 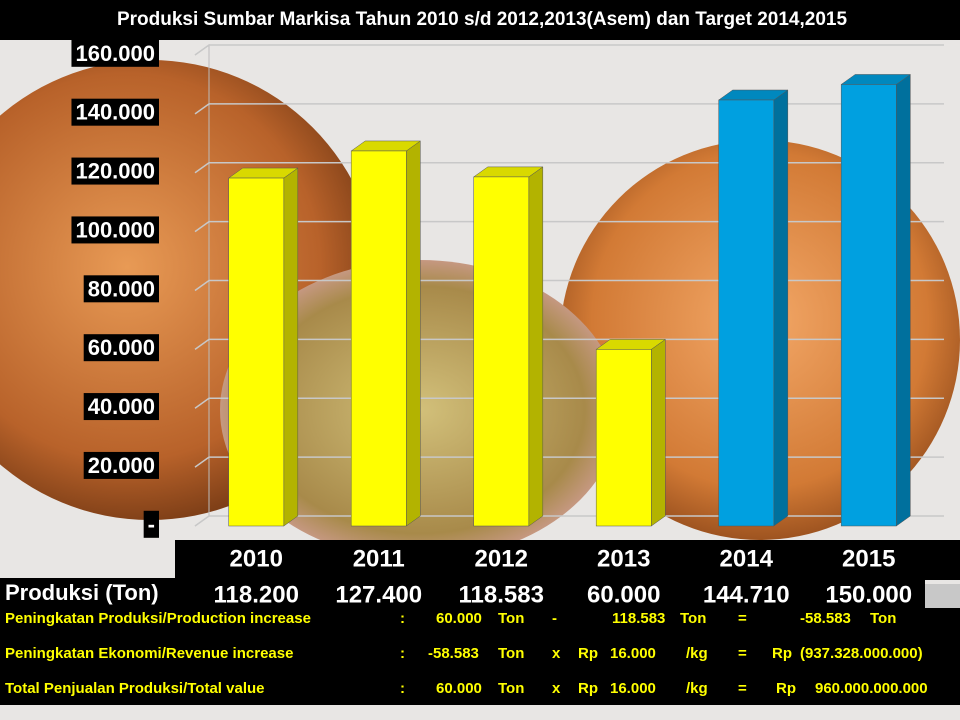 What do you see at coordinates (256, 594) in the screenshot?
I see `value-label: 118.200` at bounding box center [256, 594].